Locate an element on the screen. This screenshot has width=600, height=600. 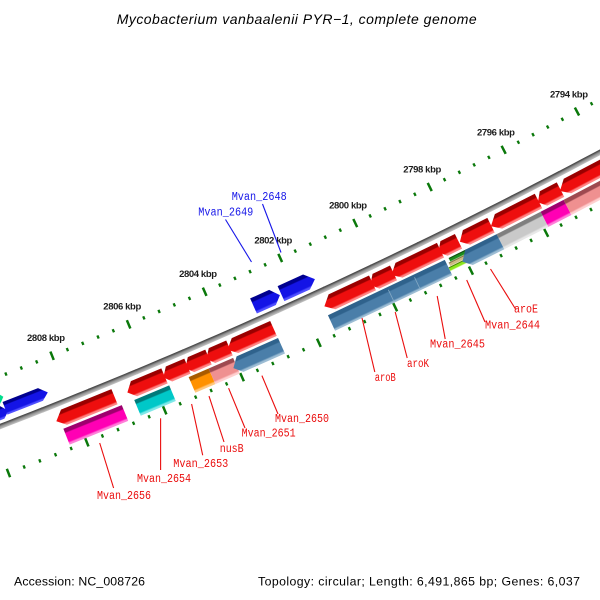
svg-text: Mvan_2650 is located at coordinates (302, 419).